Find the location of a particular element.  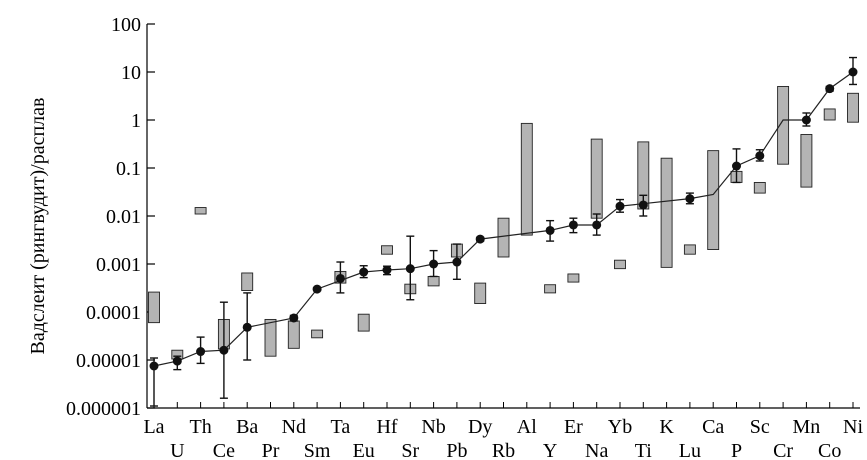

y-tick-label: 0.00001 is located at coordinates (108, 361).